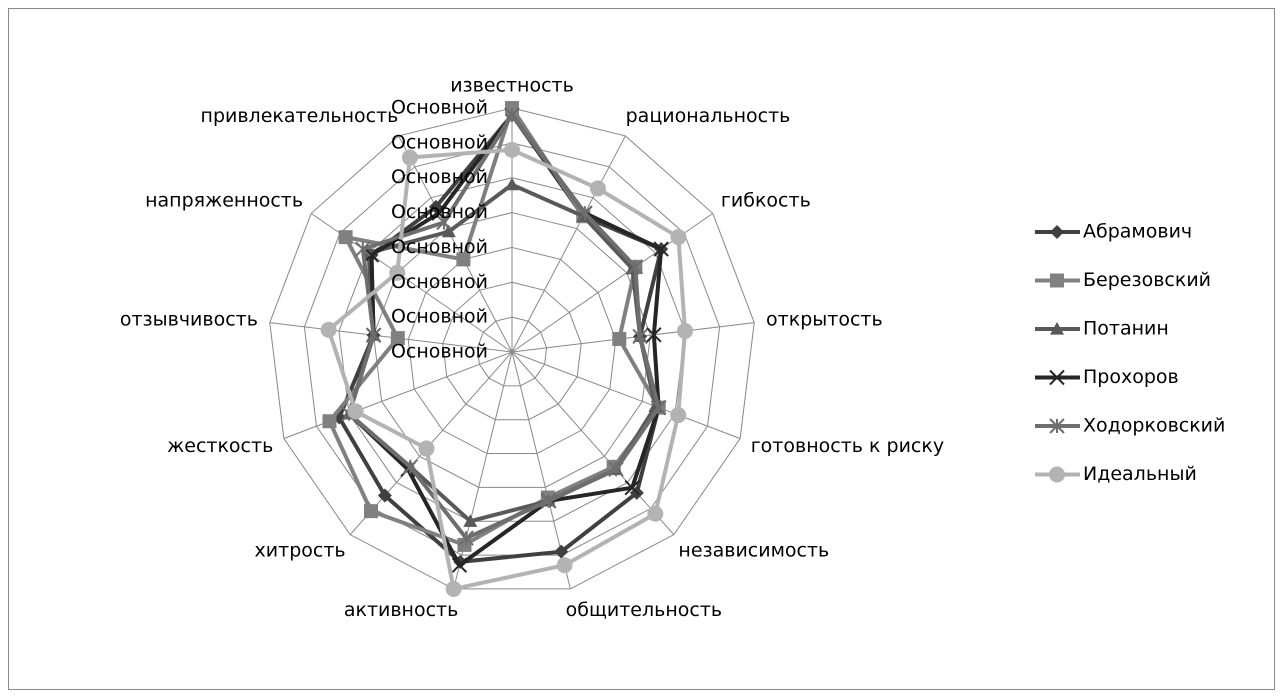  I want to click on category-label: рациональность, so click(708, 116).